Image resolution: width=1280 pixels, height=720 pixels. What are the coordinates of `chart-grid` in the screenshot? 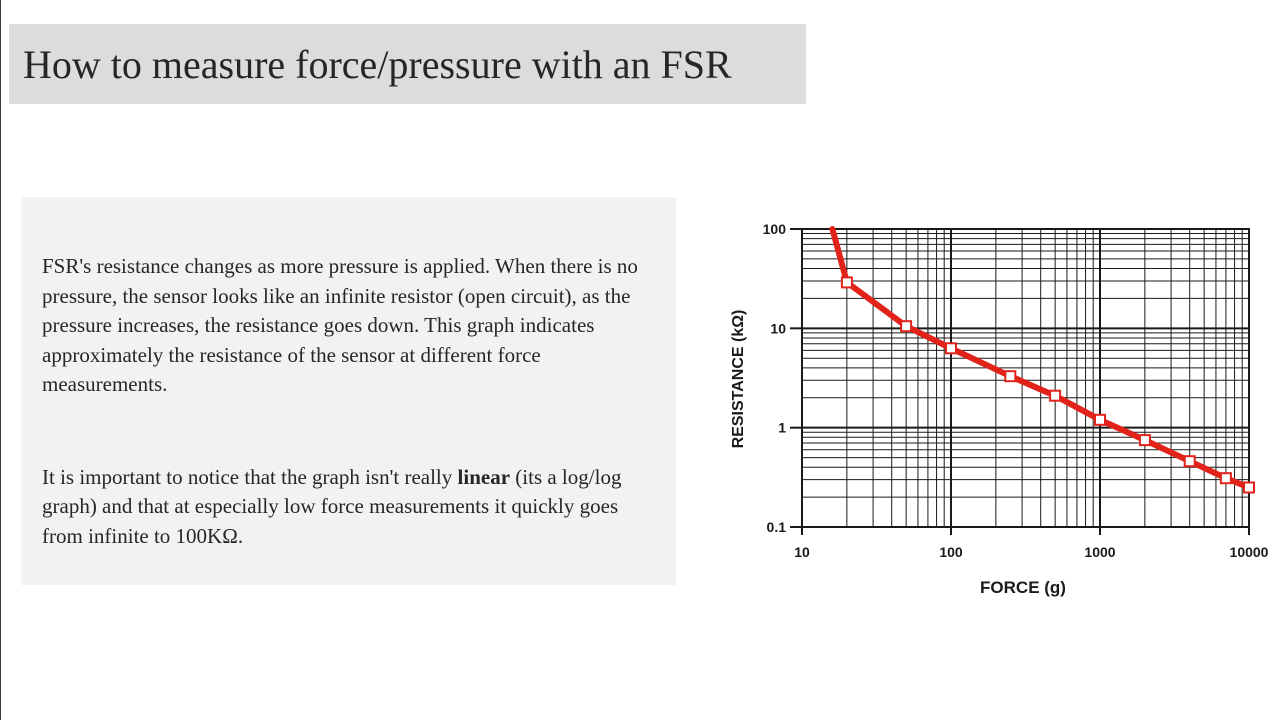 It's located at (1025, 378).